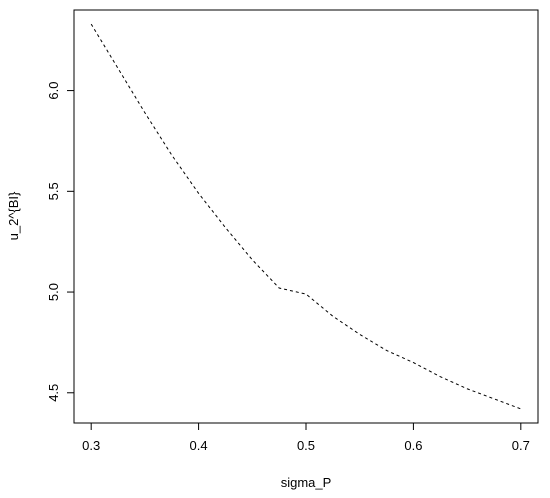 The width and height of the screenshot is (550, 498). I want to click on y-tick-label: 5.0, so click(53, 292).